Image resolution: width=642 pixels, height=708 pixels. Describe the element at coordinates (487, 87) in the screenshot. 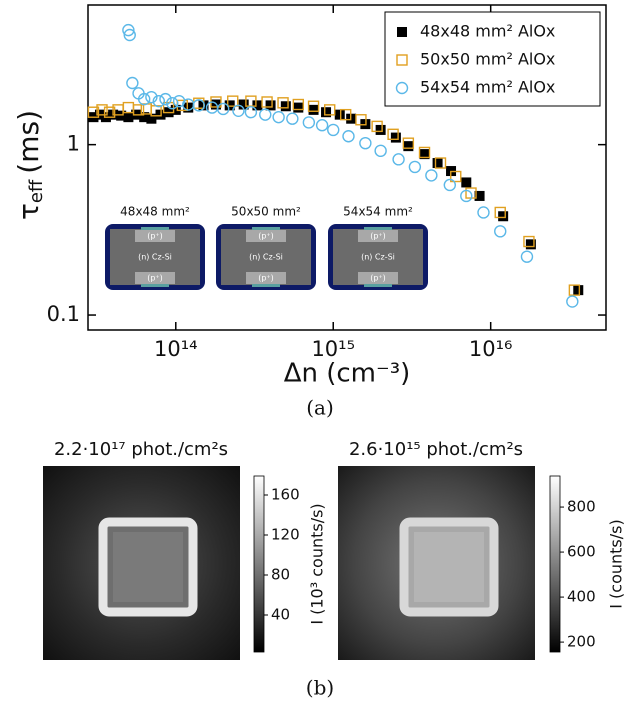

I see `legend-label: 54x54 mm² AlOx` at that location.